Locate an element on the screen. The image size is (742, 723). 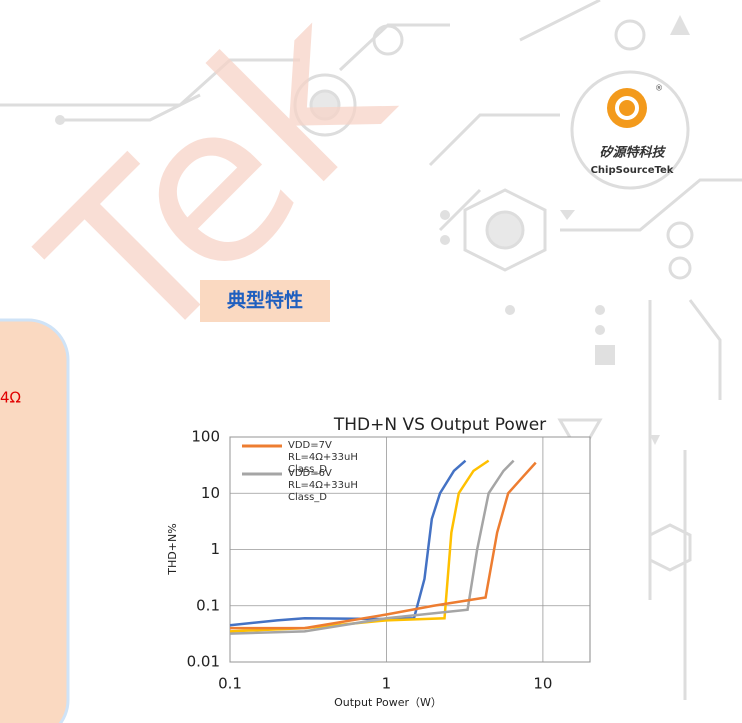
section-title: 典型特性 is located at coordinates (265, 300).